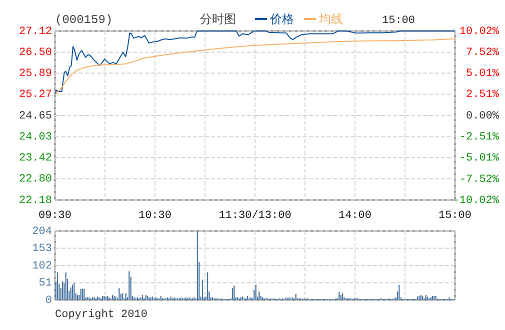 This screenshot has height=330, width=505. I want to click on x-tick-label: 14:00, so click(355, 216).